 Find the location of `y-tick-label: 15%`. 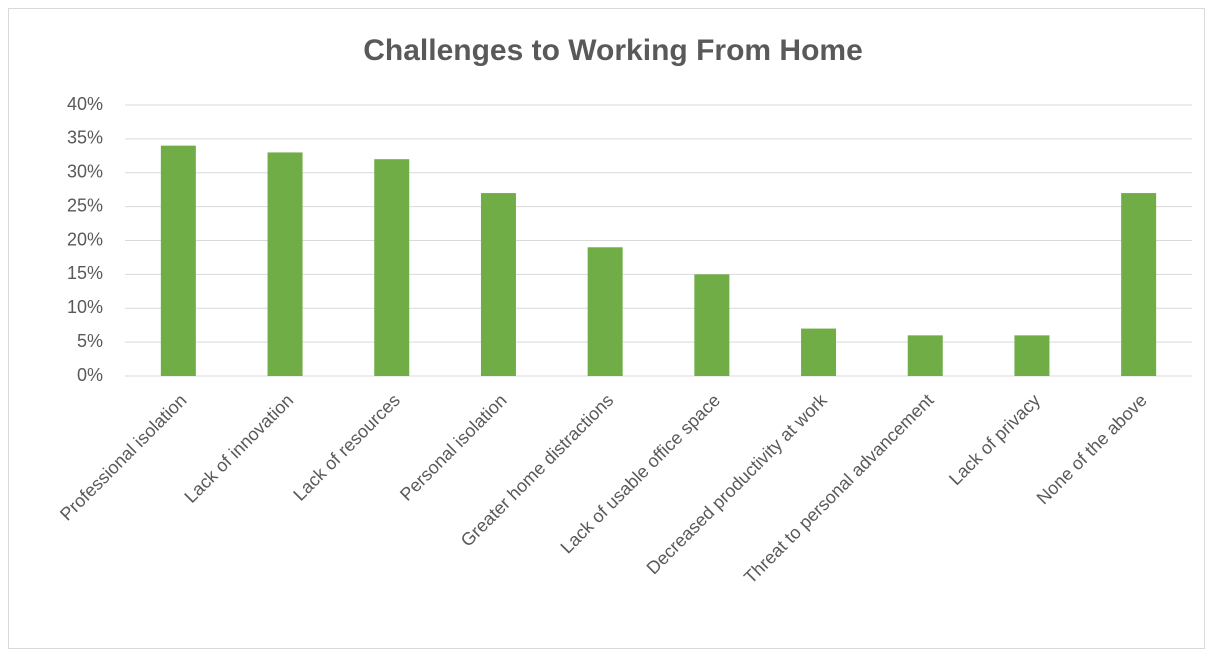

y-tick-label: 15% is located at coordinates (85, 273).